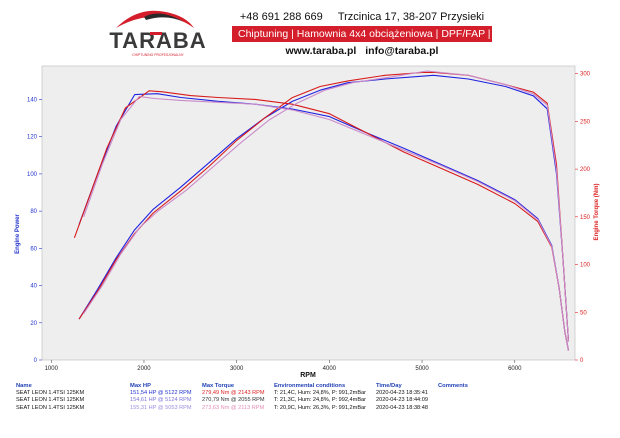  Describe the element at coordinates (585, 218) in the screenshot. I see `right-tick-label: 150` at that location.